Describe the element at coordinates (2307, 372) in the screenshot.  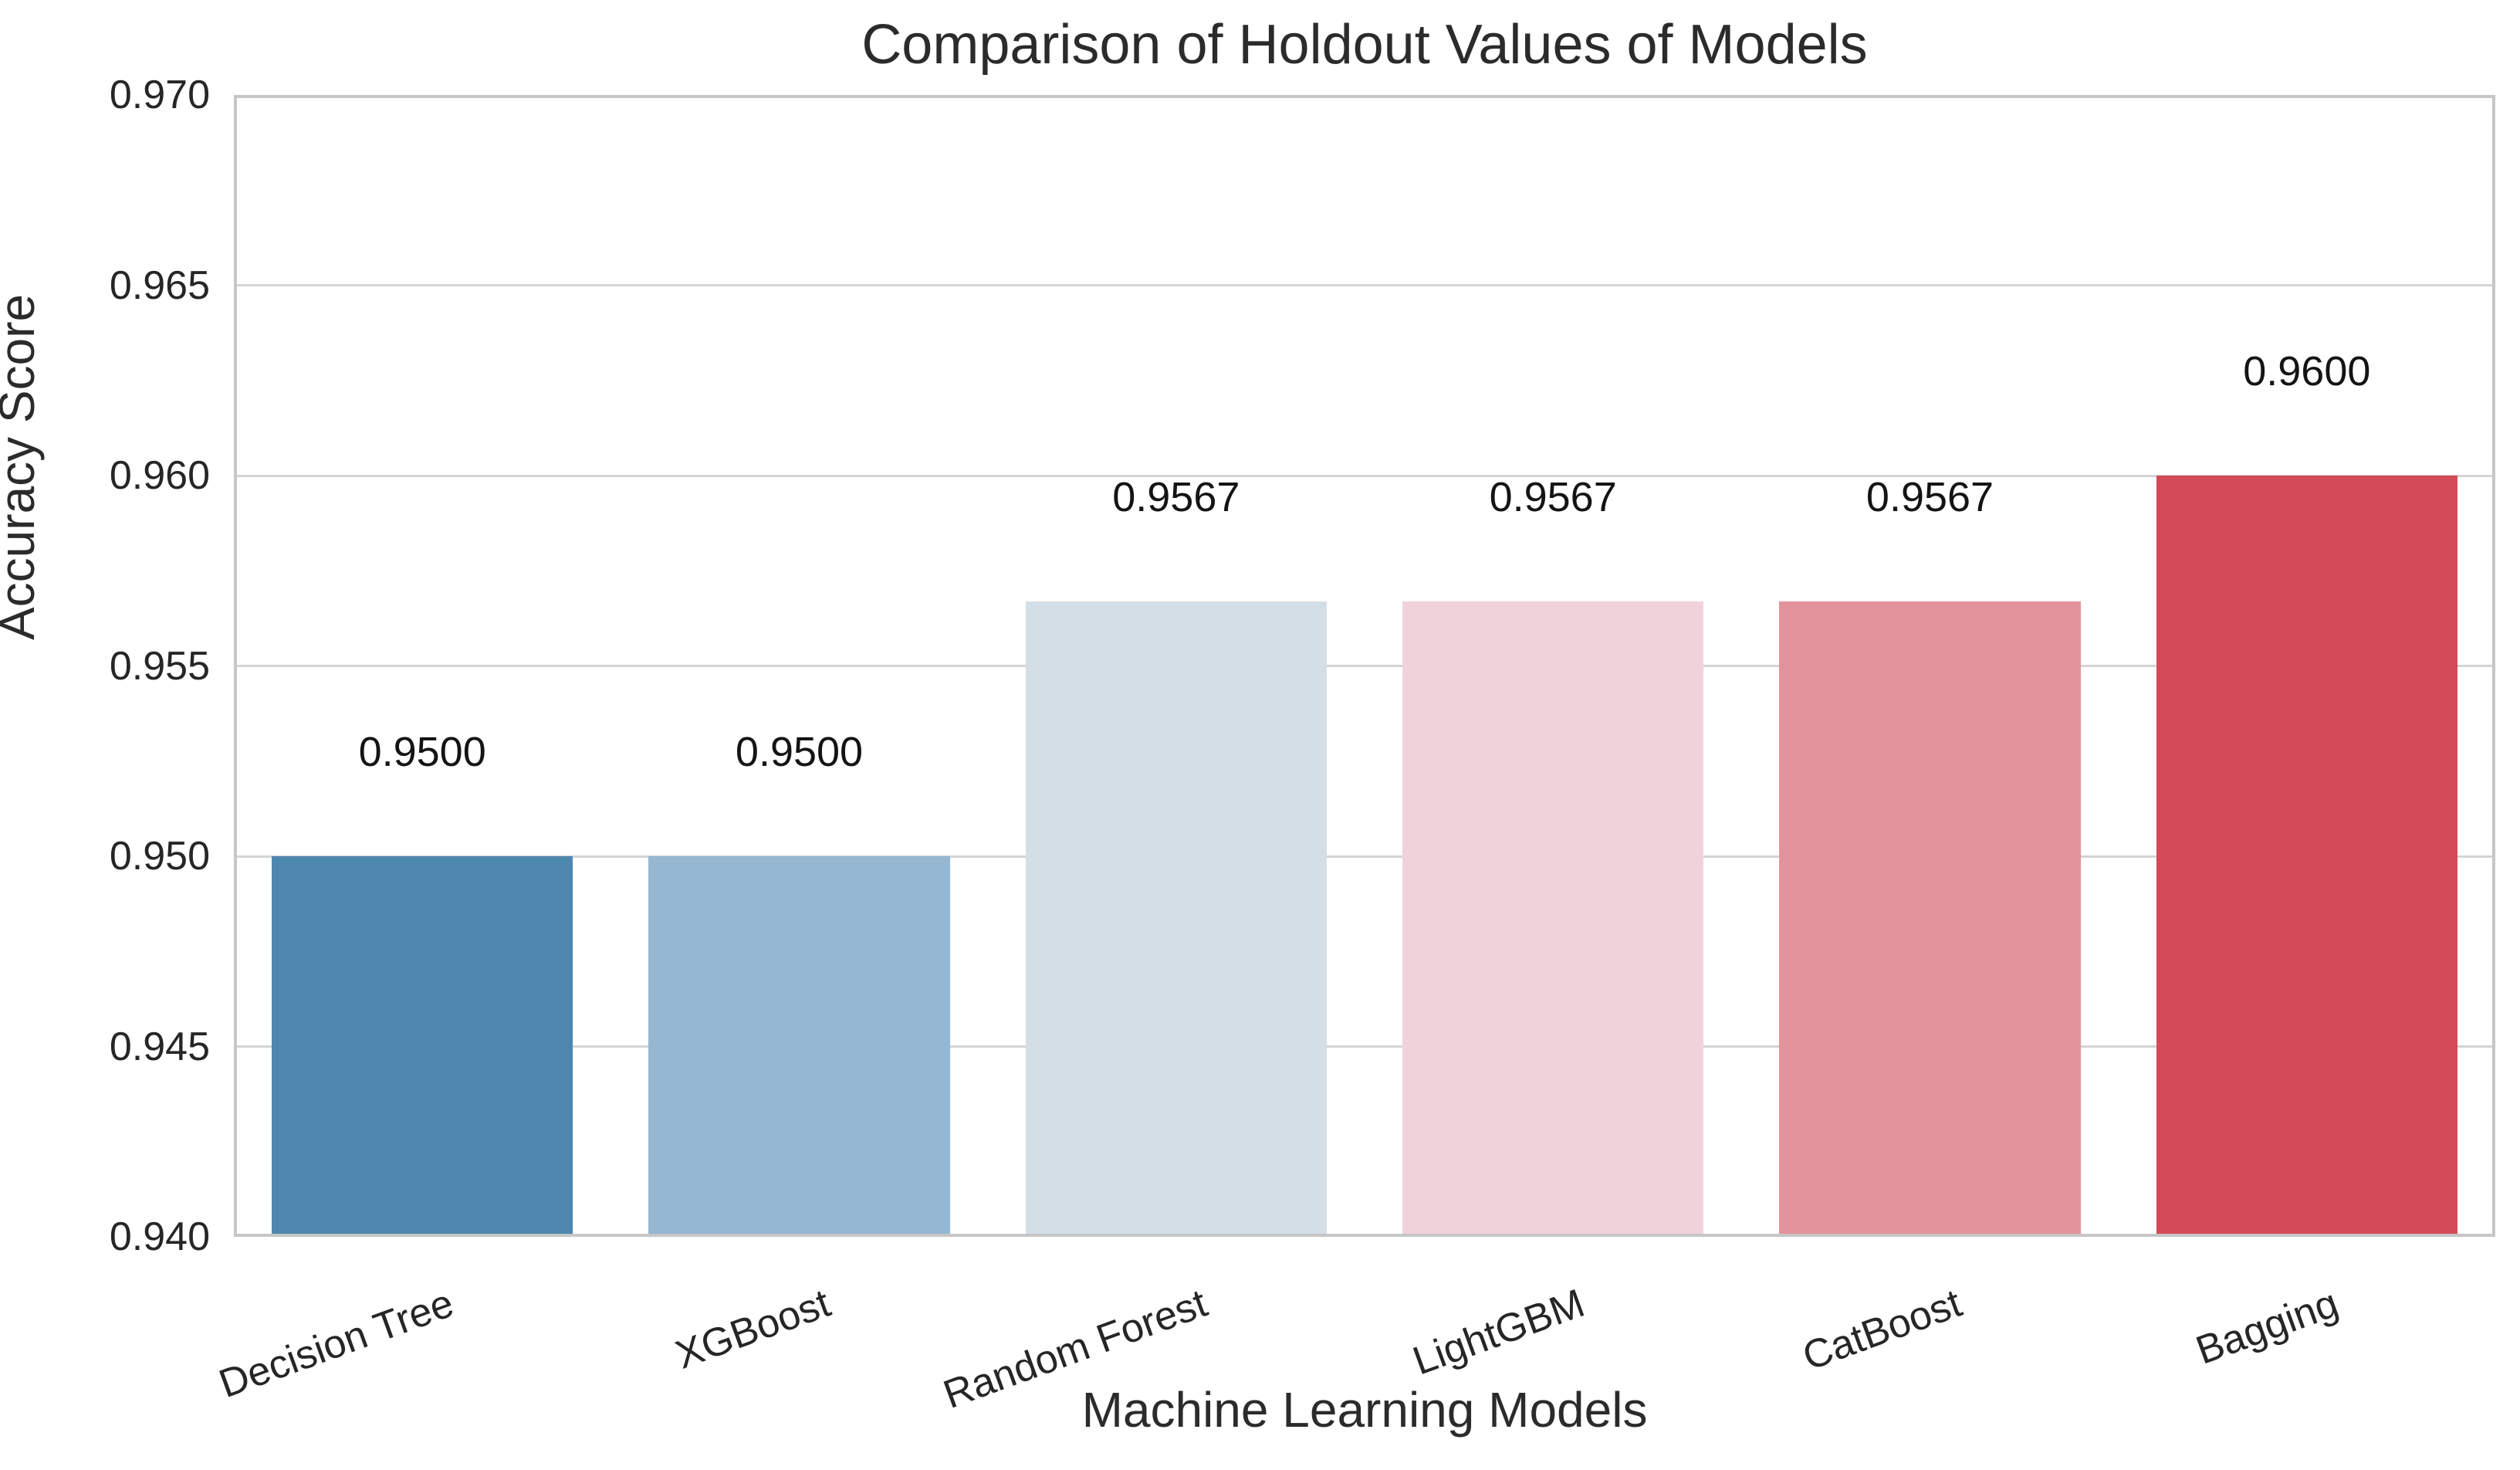
I see `bar-value-label-bagging: 0.9600` at that location.